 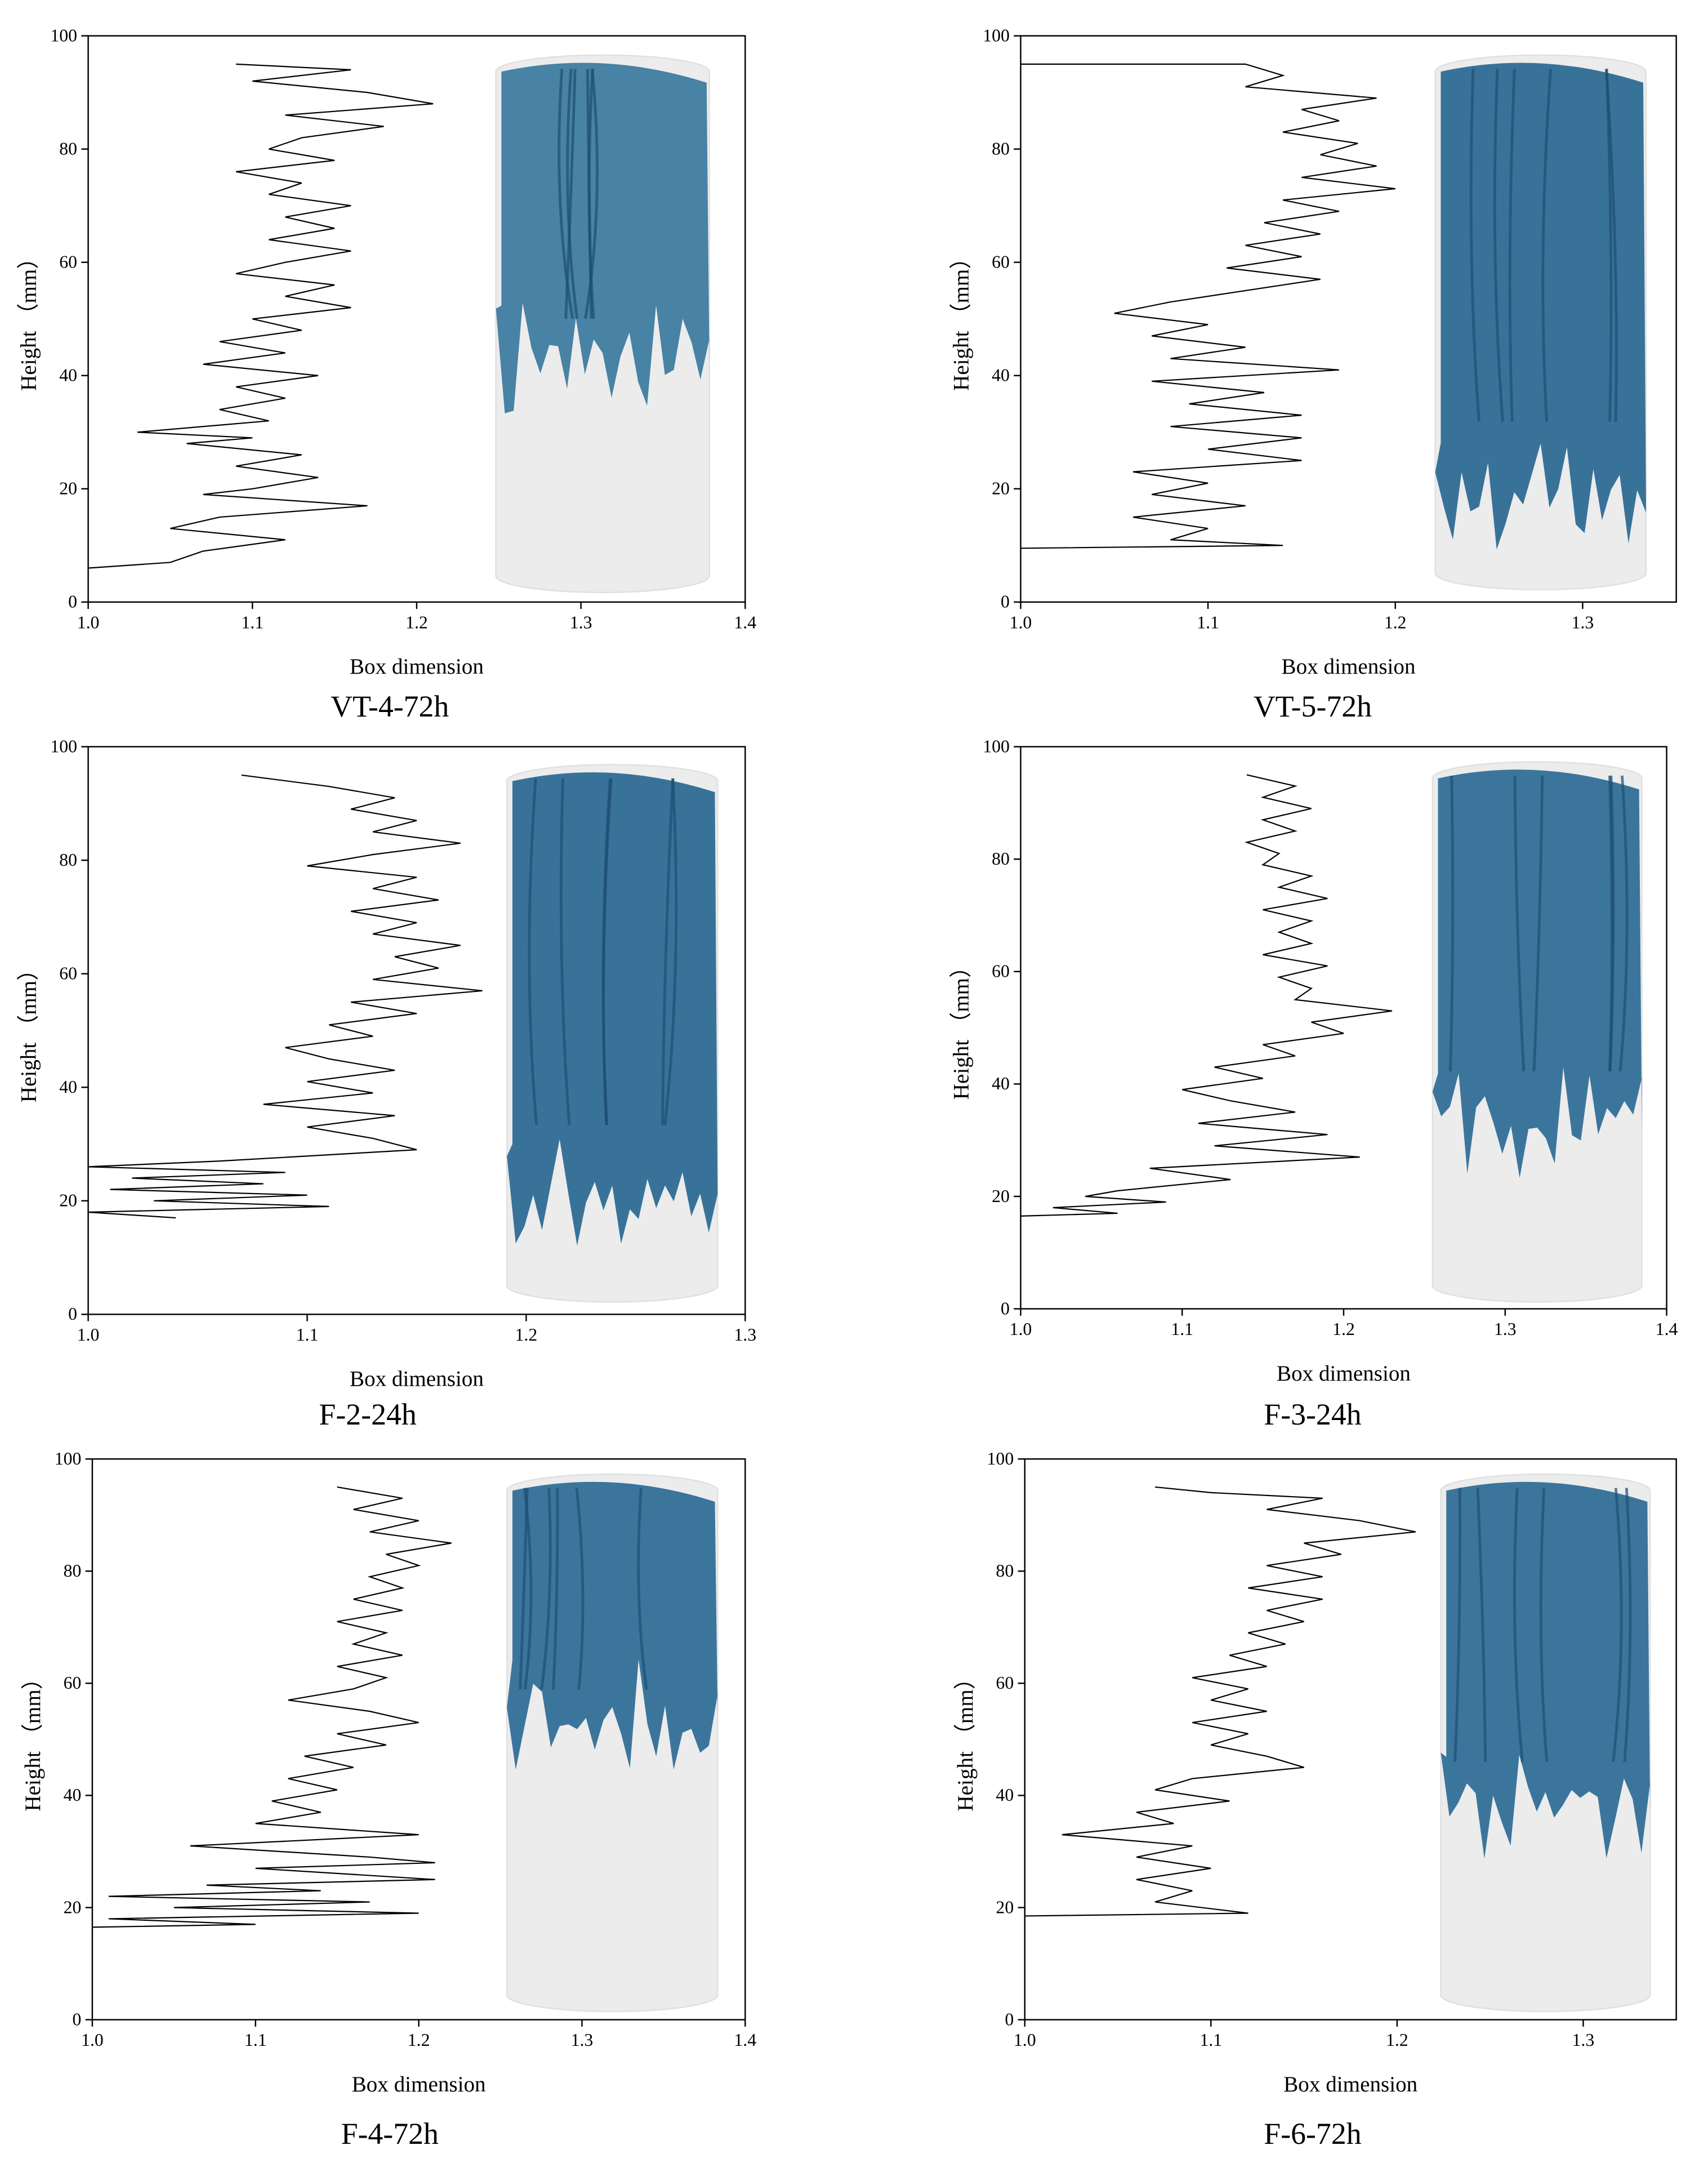 What do you see at coordinates (390, 706) in the screenshot?
I see `caption: VT-4-72h` at bounding box center [390, 706].